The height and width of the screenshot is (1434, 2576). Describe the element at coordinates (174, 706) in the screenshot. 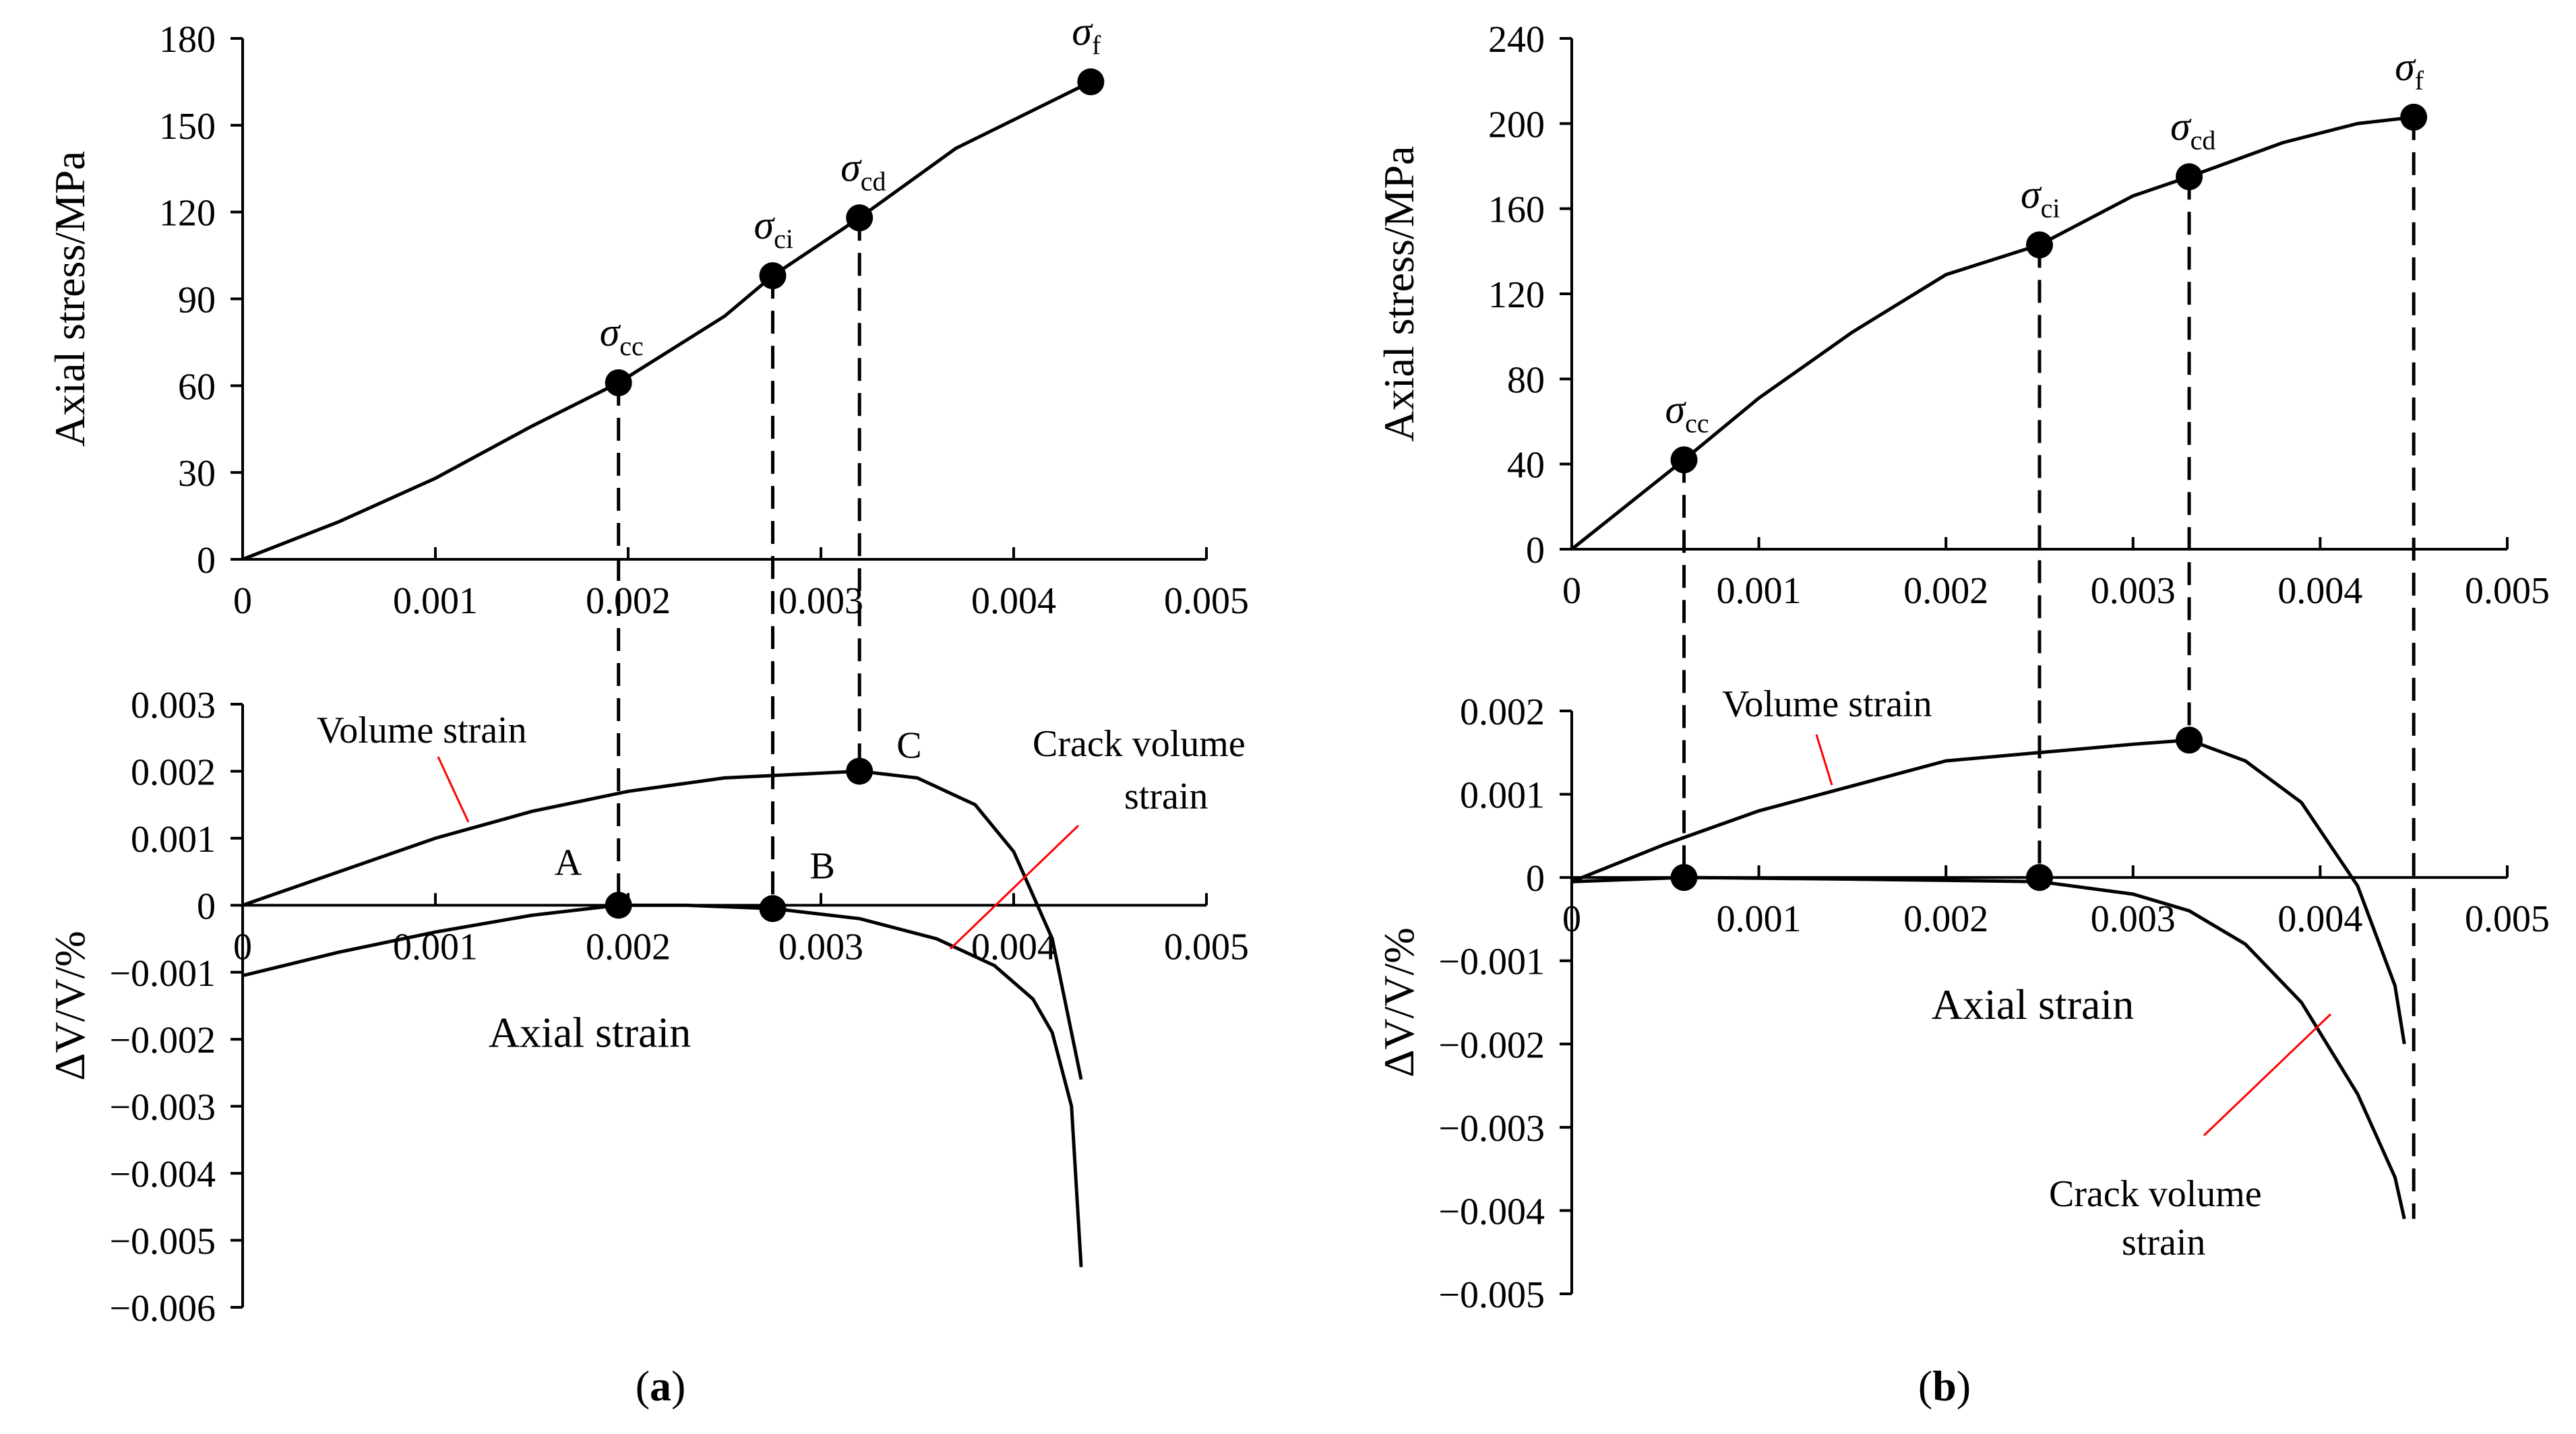

I see `y-tick-label: 0.003` at that location.